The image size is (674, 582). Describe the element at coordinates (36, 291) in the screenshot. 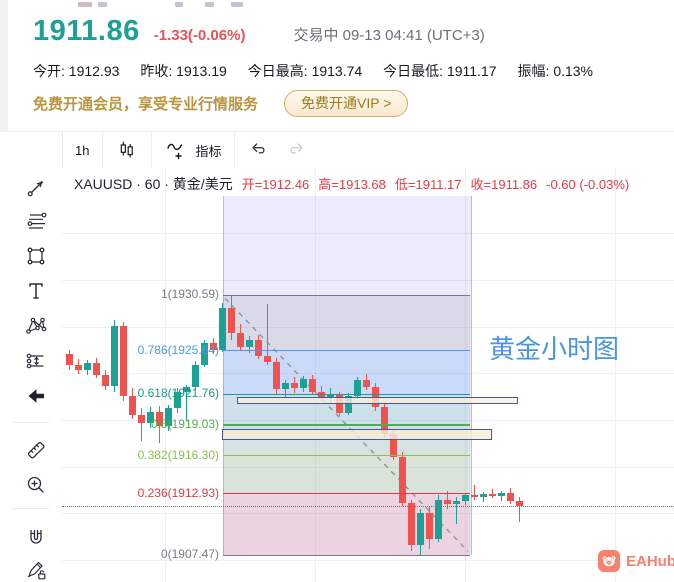

I see `text-tool-button` at that location.